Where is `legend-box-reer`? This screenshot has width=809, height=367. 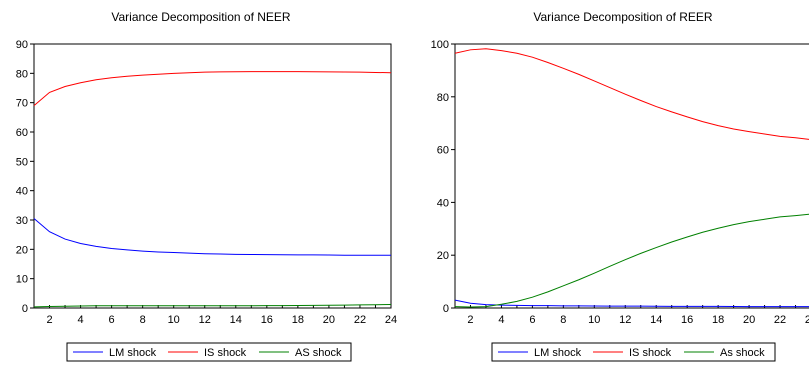
legend-box-reer is located at coordinates (633, 352).